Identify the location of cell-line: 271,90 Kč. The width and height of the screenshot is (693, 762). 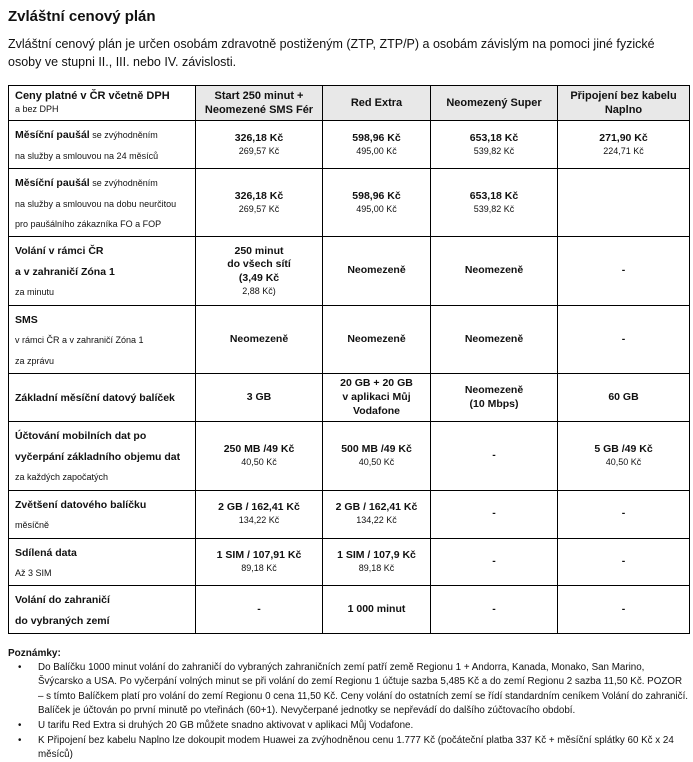
(623, 137).